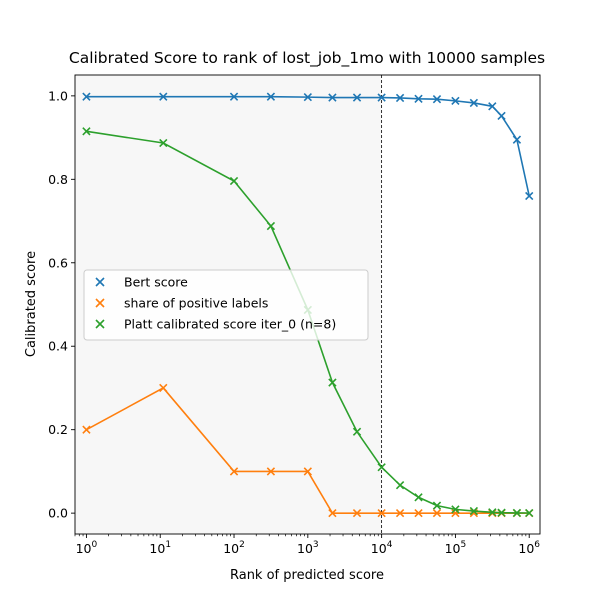 This screenshot has height=600, width=600. I want to click on x-tick-label: 10⁰, so click(87, 548).